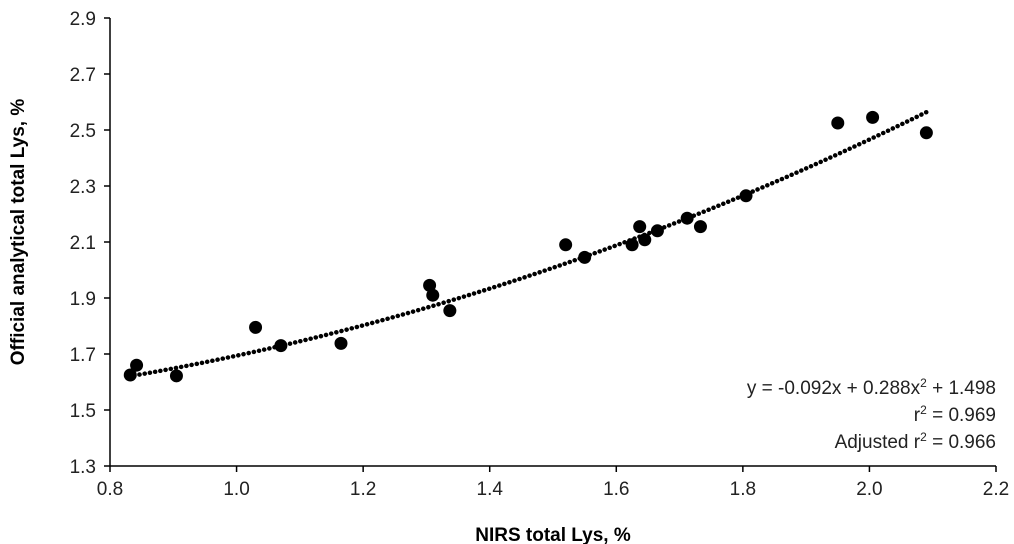 Image resolution: width=1014 pixels, height=544 pixels. Describe the element at coordinates (553, 534) in the screenshot. I see `x-axis-title: NIRS total Lys, %` at that location.